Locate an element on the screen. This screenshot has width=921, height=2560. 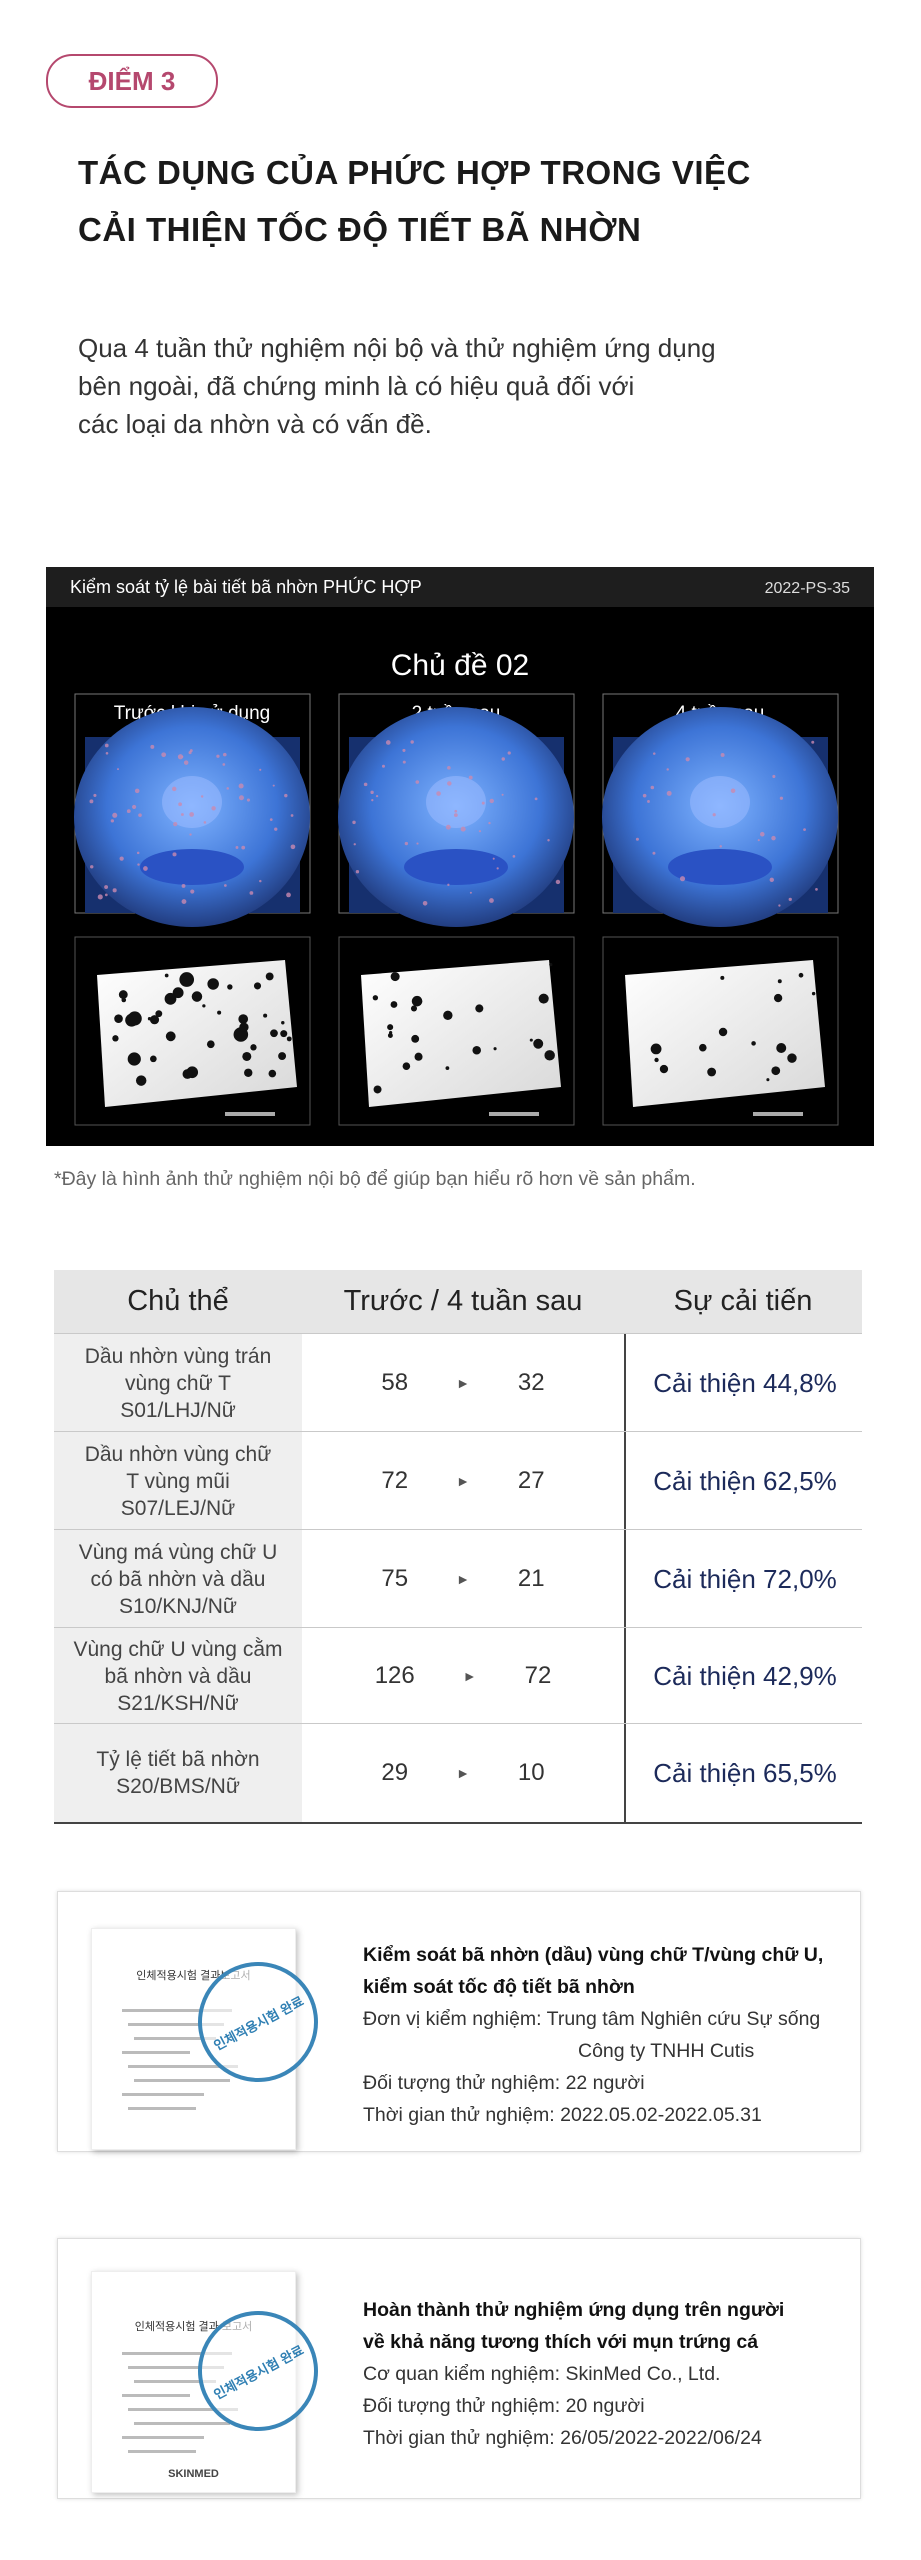
doc-logo: SKINMED is located at coordinates (193, 2474).